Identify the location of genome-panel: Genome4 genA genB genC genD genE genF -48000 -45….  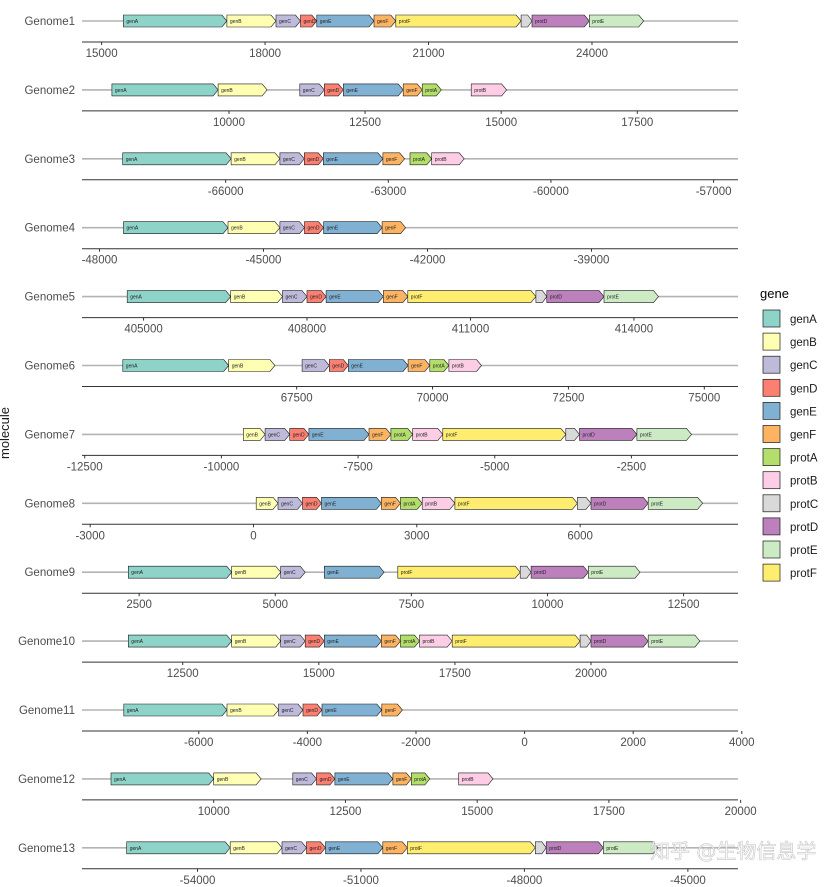
(381, 244).